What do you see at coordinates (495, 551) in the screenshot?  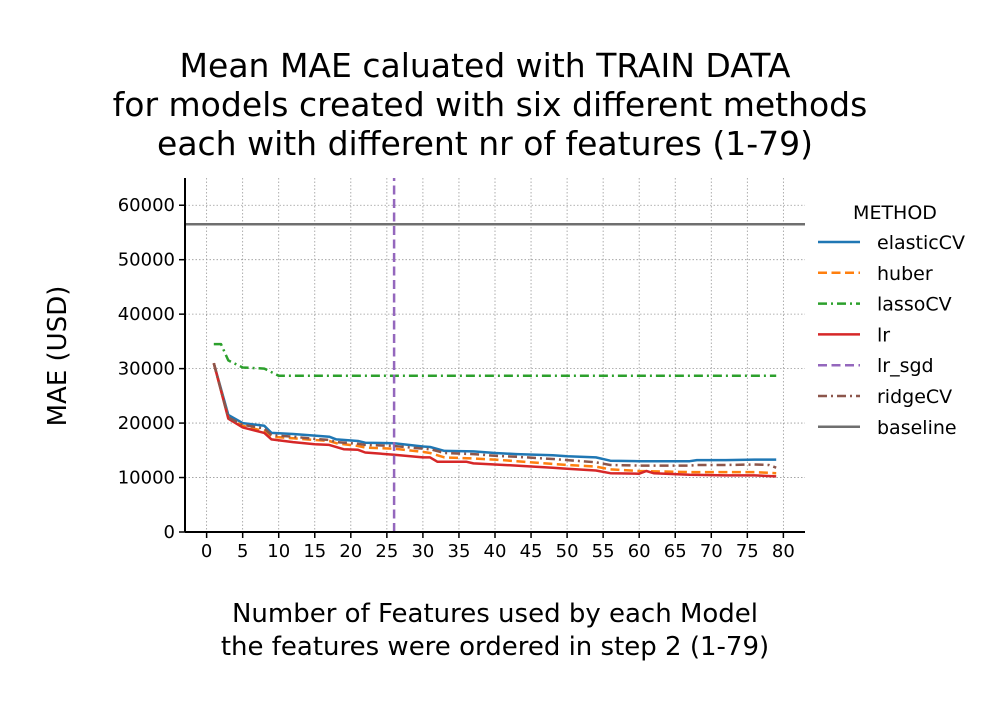 I see `x-tick-label: 40` at bounding box center [495, 551].